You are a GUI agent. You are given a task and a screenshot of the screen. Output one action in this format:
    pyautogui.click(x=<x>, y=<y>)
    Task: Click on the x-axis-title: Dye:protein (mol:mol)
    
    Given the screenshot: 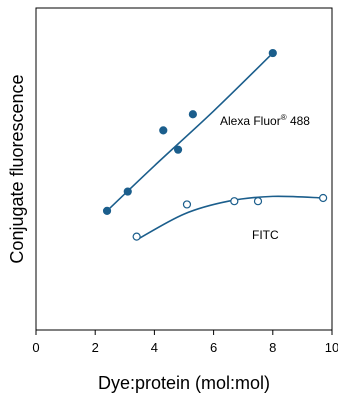 What is the action you would take?
    pyautogui.click(x=184, y=383)
    